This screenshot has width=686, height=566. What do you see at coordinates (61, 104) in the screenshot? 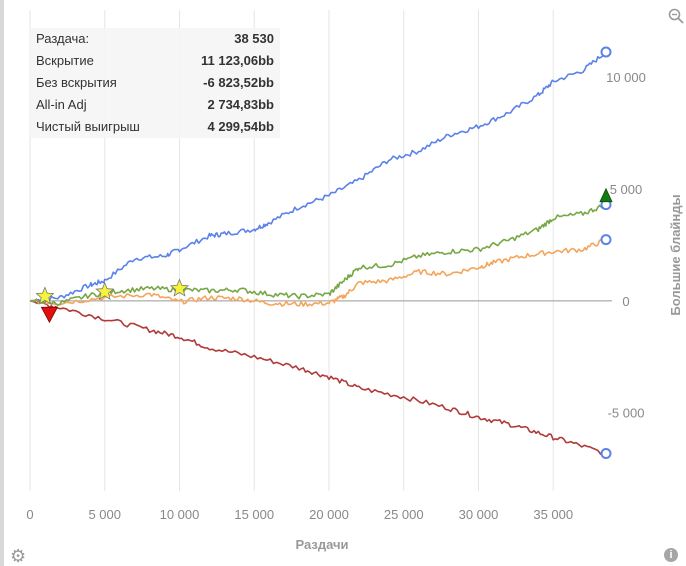
I see `stats-label: All-in Adj` at bounding box center [61, 104].